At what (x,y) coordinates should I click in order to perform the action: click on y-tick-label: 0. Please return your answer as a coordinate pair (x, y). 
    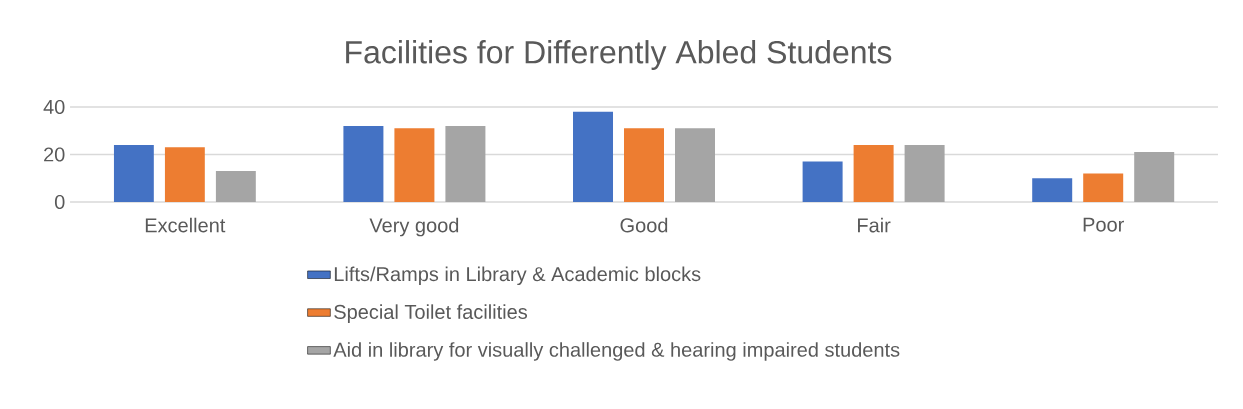
    Looking at the image, I should click on (59, 202).